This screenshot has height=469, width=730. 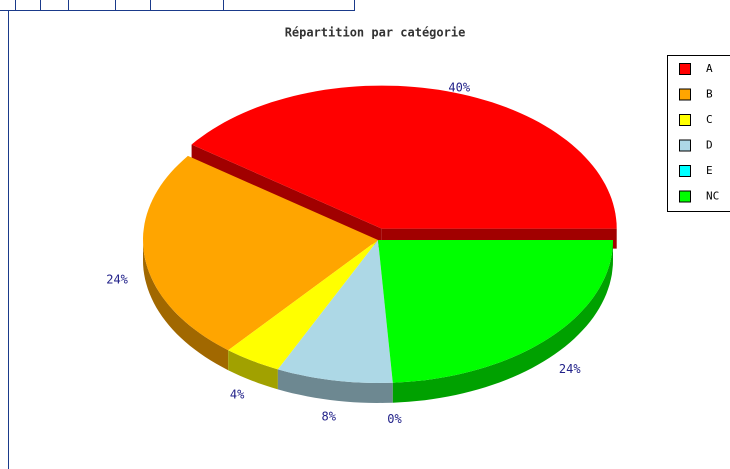 I want to click on legend-label: E, so click(x=709, y=170).